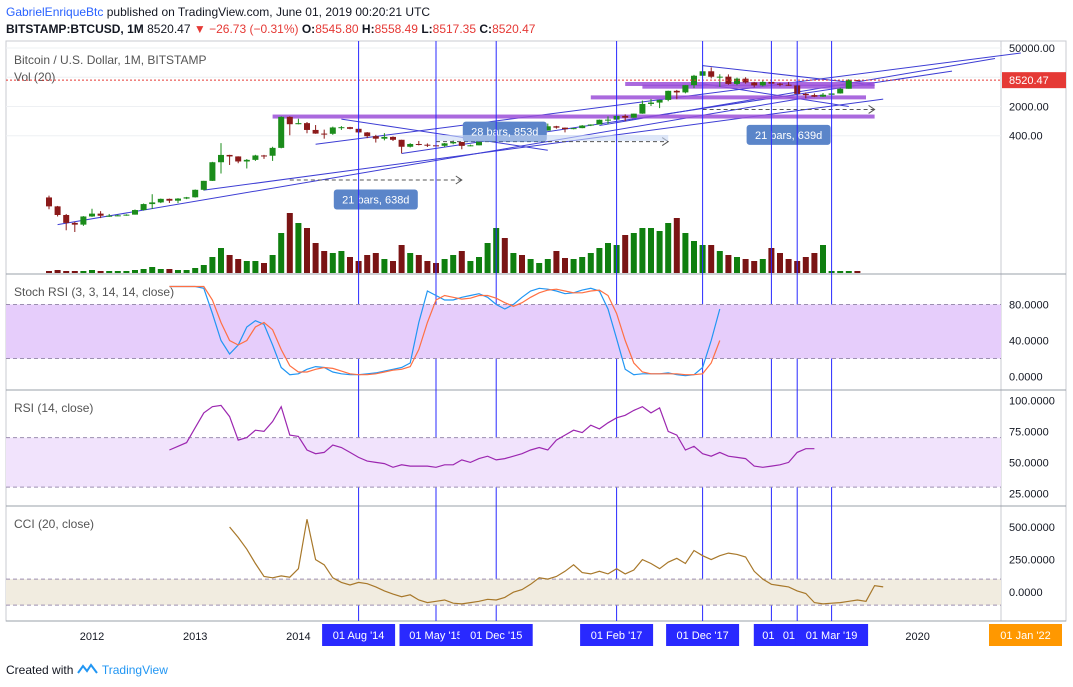 This screenshot has width=1073, height=687. What do you see at coordinates (55, 12) in the screenshot?
I see `publisher-link: GabrielEnriqueBtc` at bounding box center [55, 12].